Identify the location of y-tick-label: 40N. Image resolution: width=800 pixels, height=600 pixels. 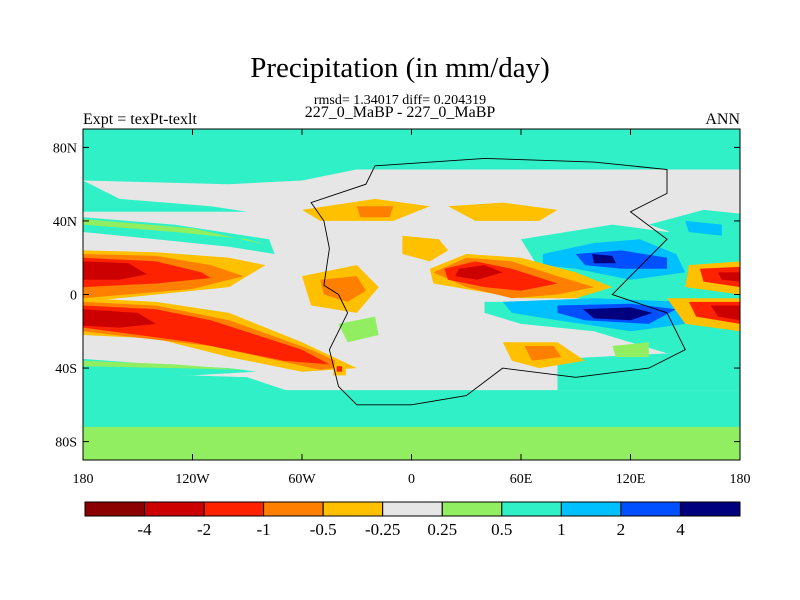
(65, 222).